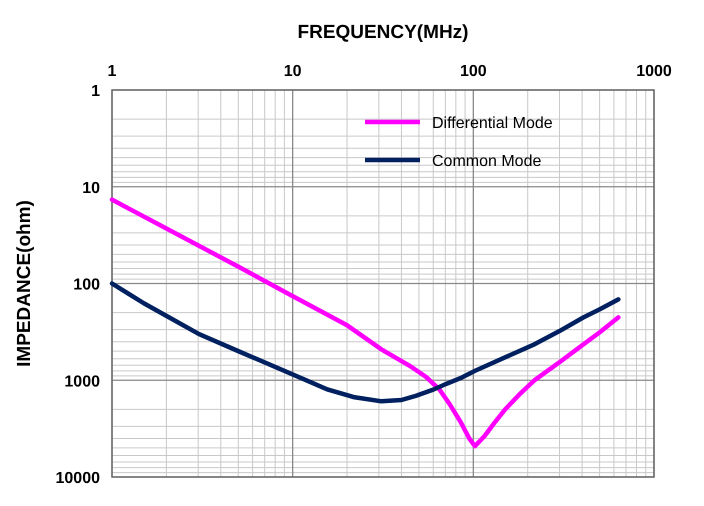 Image resolution: width=704 pixels, height=506 pixels. I want to click on y-tick-label: 10000, so click(78, 478).